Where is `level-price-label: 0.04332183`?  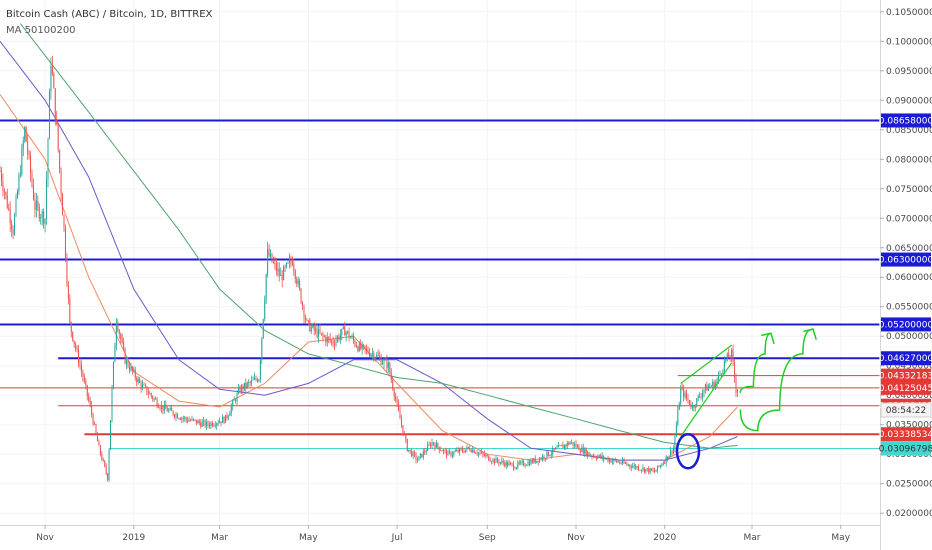
level-price-label: 0.04332183 is located at coordinates (905, 377).